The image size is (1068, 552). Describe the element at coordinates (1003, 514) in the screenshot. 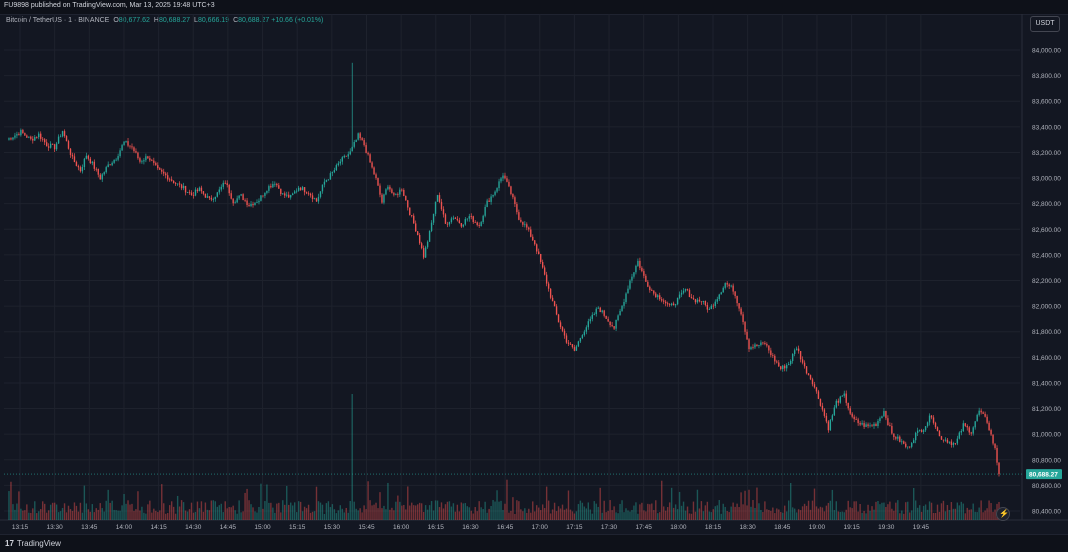

I see `go-to-realtime-button: ⚡` at that location.